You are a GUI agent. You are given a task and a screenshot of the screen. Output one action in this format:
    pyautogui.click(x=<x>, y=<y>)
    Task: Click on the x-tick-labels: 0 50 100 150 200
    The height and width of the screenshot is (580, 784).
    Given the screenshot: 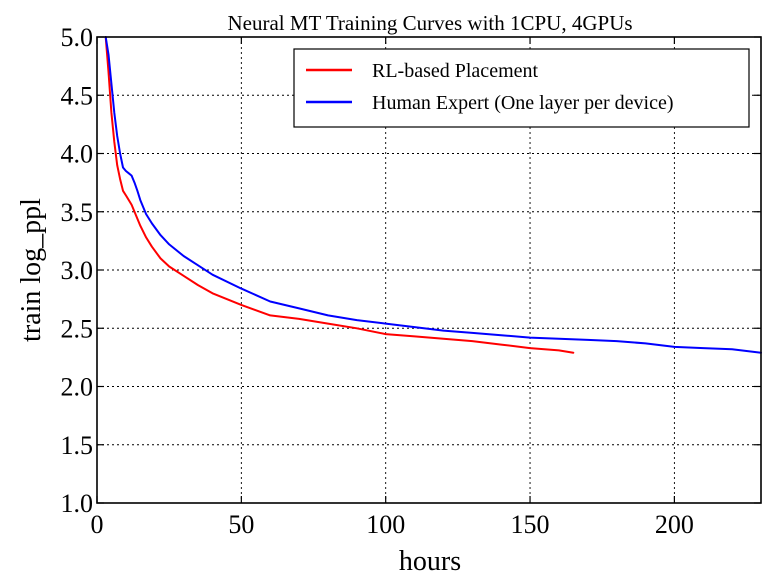 What is the action you would take?
    pyautogui.click(x=392, y=524)
    